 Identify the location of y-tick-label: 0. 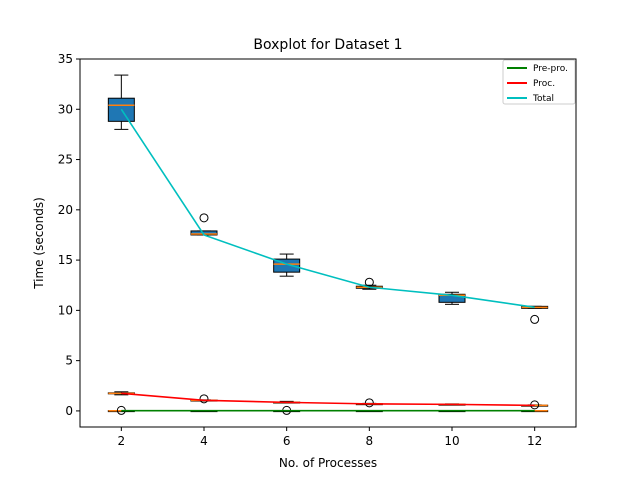
(69, 411).